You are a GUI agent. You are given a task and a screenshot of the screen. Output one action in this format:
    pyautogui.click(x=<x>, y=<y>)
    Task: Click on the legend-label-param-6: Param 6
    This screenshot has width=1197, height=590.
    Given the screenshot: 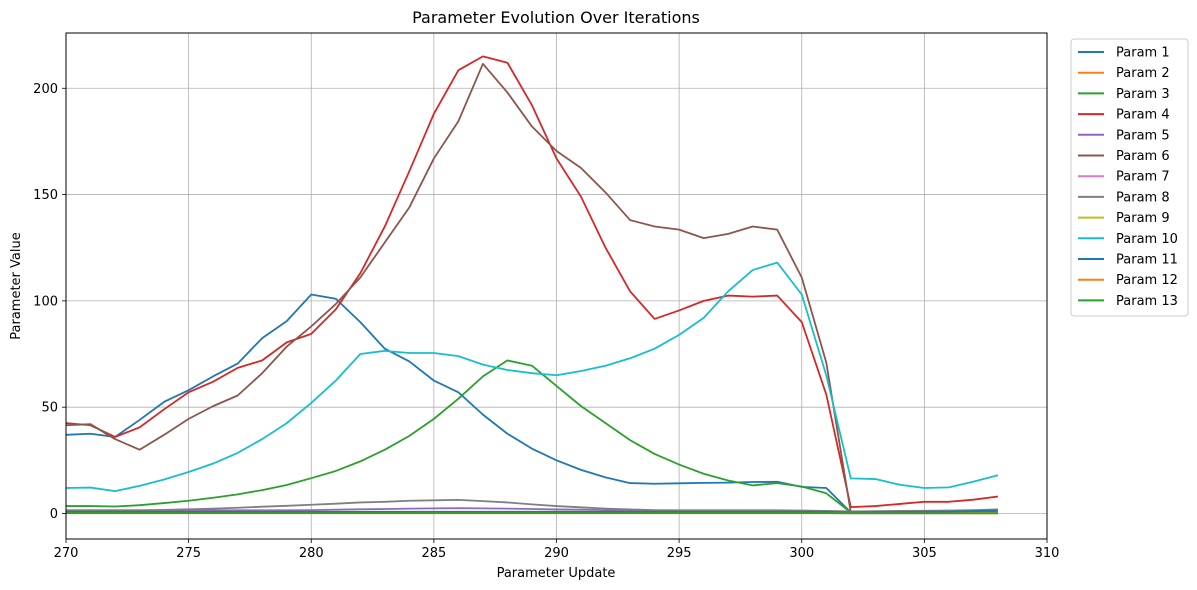 What is the action you would take?
    pyautogui.click(x=1143, y=156)
    